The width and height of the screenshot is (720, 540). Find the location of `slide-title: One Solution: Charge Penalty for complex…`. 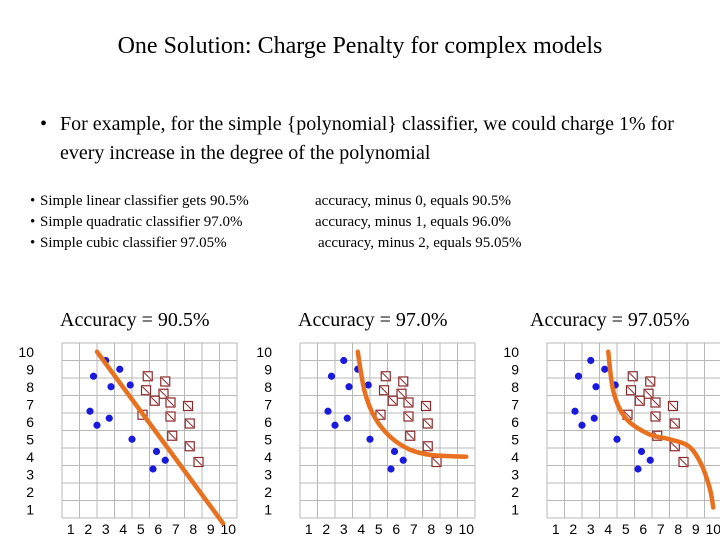

slide-title: One Solution: Charge Penalty for complex… is located at coordinates (360, 46).